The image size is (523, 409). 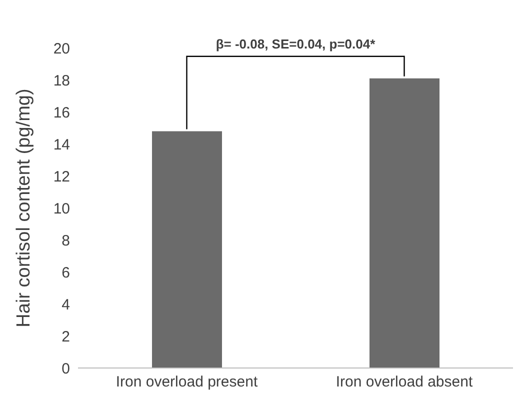 What do you see at coordinates (61, 145) in the screenshot?
I see `y-tick-label: 14` at bounding box center [61, 145].